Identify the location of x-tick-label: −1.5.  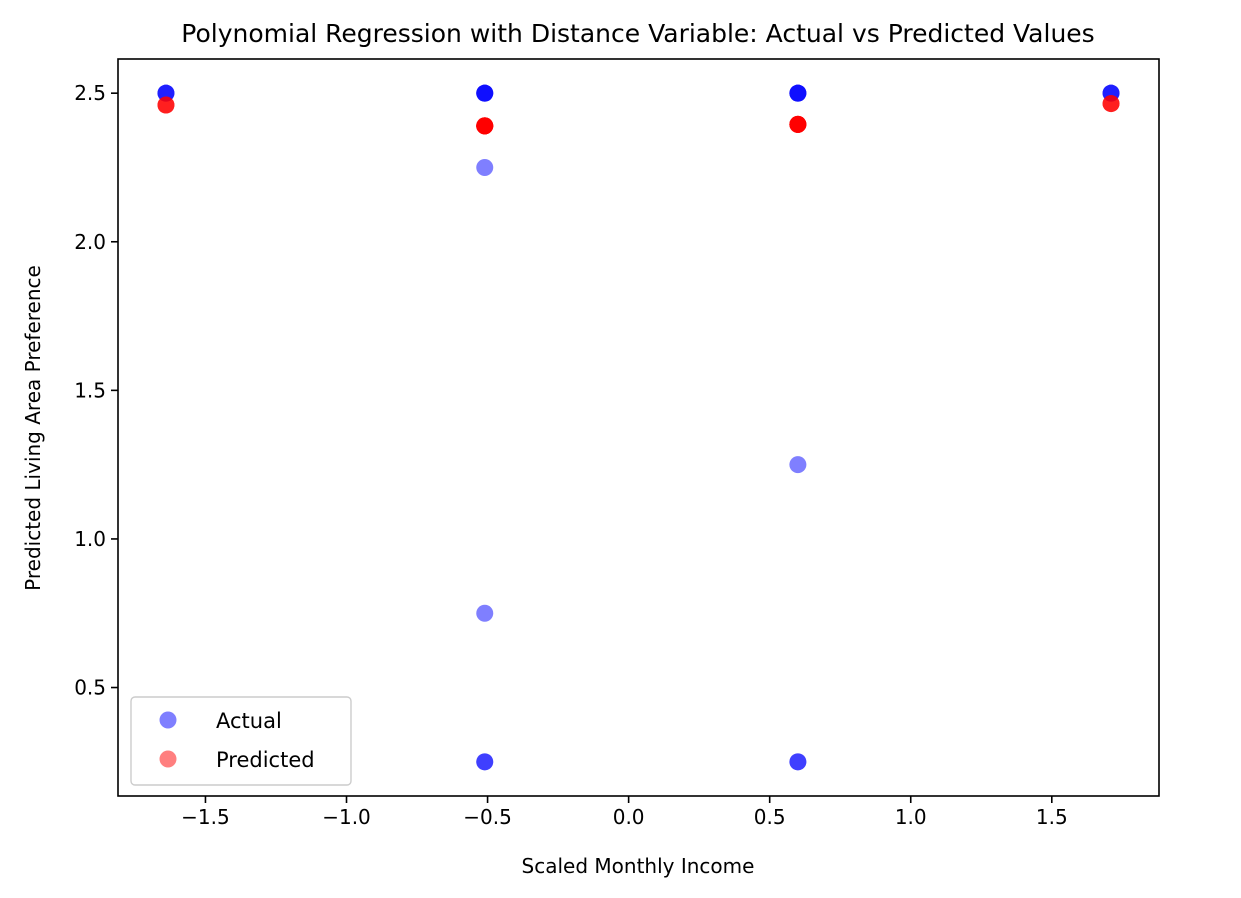
(205, 817).